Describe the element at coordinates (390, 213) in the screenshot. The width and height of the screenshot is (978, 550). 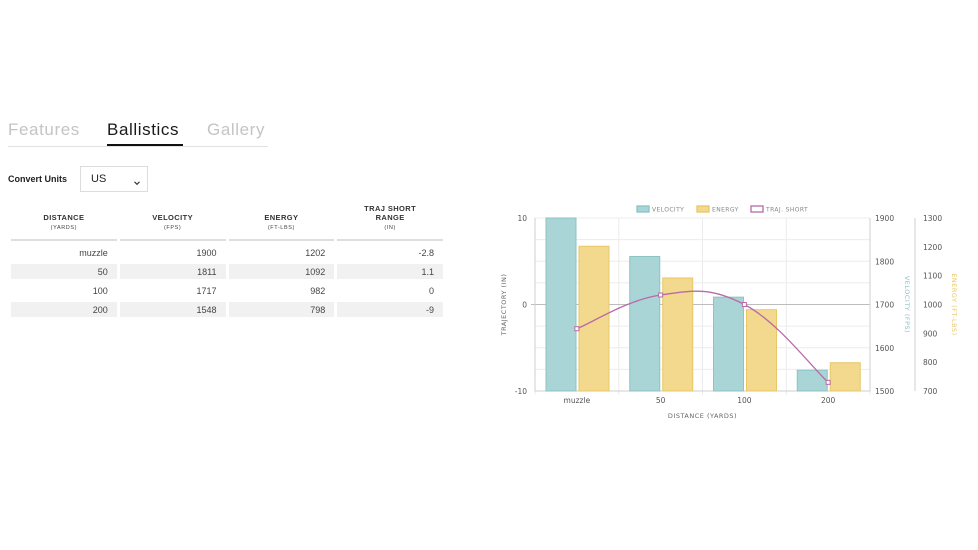
I see `header-trajectory-title: TRAJ SHORT RANGE` at that location.